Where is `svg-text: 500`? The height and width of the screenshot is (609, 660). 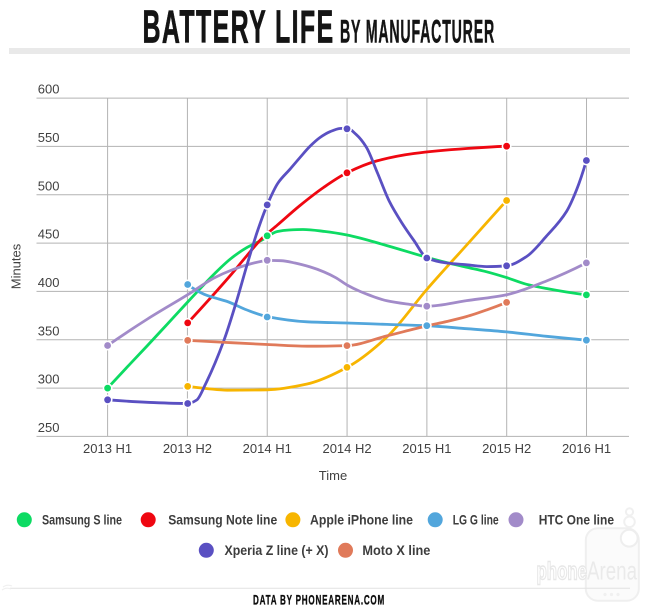 svg-text: 500 is located at coordinates (49, 185).